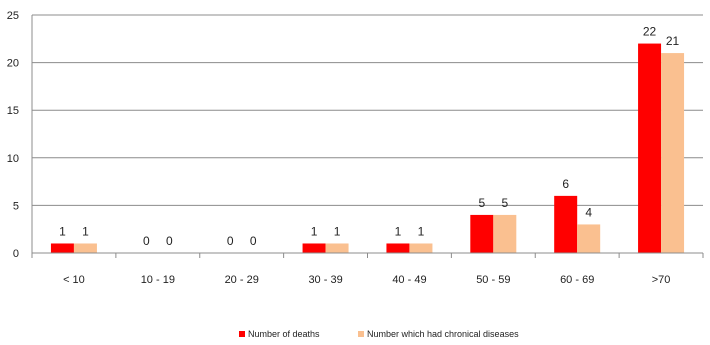  I want to click on data-label: 4, so click(588, 212).